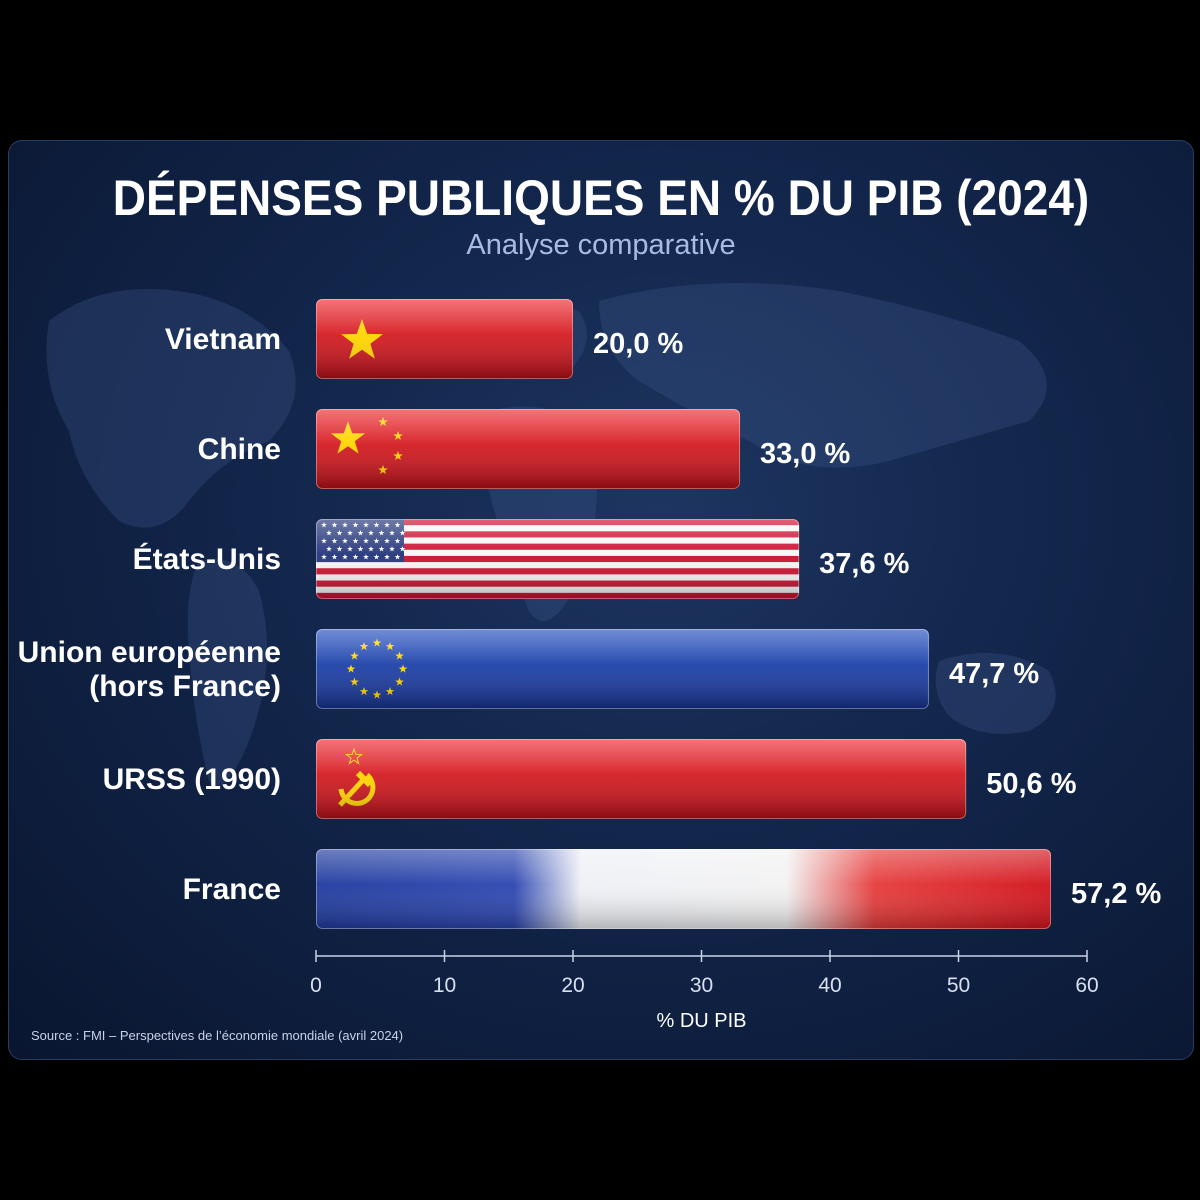  Describe the element at coordinates (684, 889) in the screenshot. I see `bar-france-flag` at that location.